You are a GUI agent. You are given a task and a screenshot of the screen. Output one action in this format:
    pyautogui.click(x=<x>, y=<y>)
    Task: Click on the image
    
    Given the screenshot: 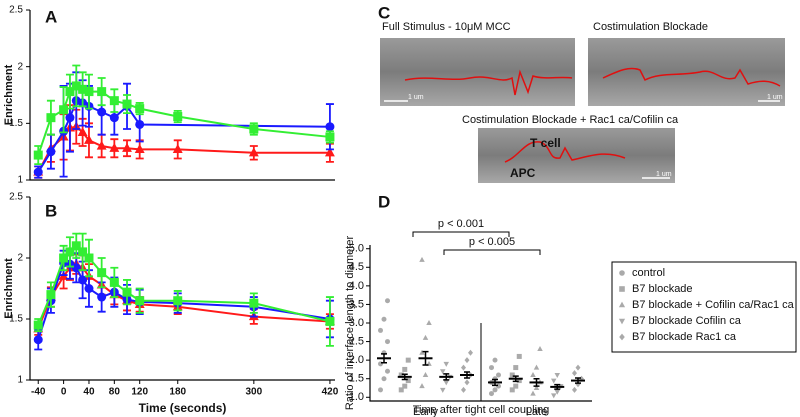 What is the action you would take?
    pyautogui.click(x=477, y=72)
    